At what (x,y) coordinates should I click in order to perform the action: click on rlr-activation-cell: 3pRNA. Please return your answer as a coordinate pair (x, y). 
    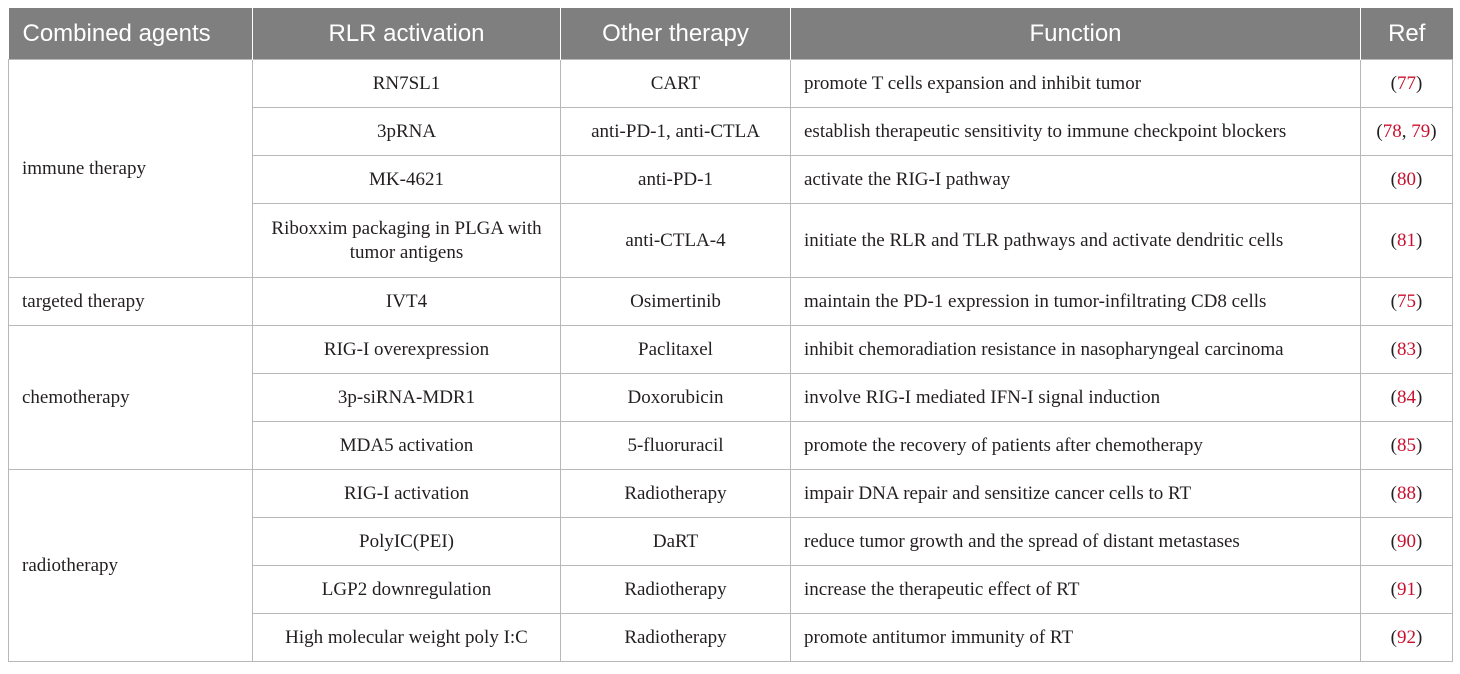
    Looking at the image, I should click on (406, 131).